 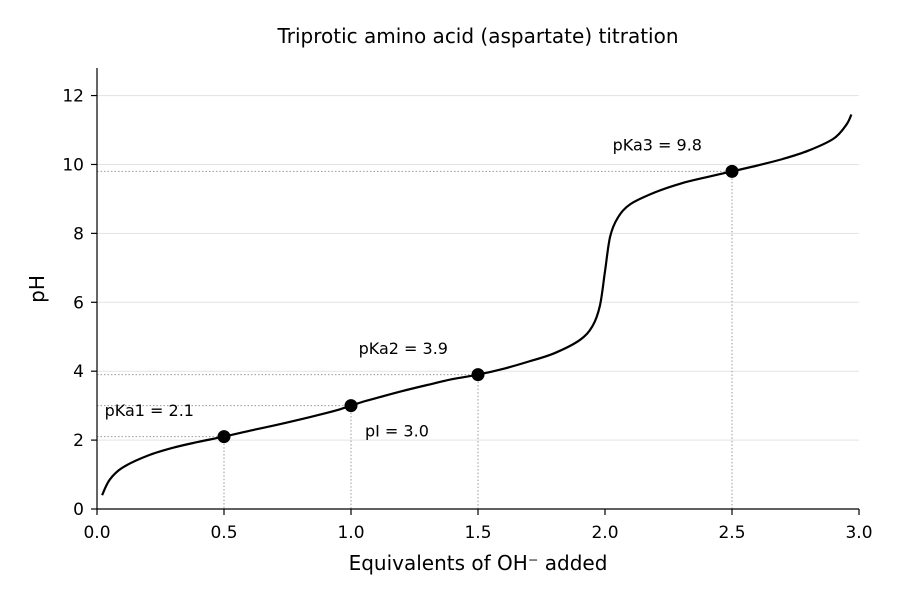 What do you see at coordinates (78, 372) in the screenshot?
I see `y-tick-label: 4` at bounding box center [78, 372].